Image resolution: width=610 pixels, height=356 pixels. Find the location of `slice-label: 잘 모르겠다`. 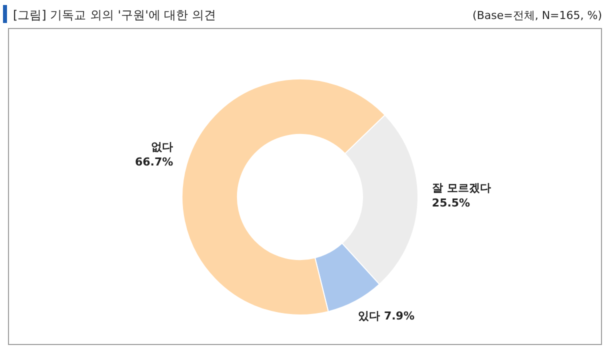

slice-label: 잘 모르겠다 is located at coordinates (461, 187).